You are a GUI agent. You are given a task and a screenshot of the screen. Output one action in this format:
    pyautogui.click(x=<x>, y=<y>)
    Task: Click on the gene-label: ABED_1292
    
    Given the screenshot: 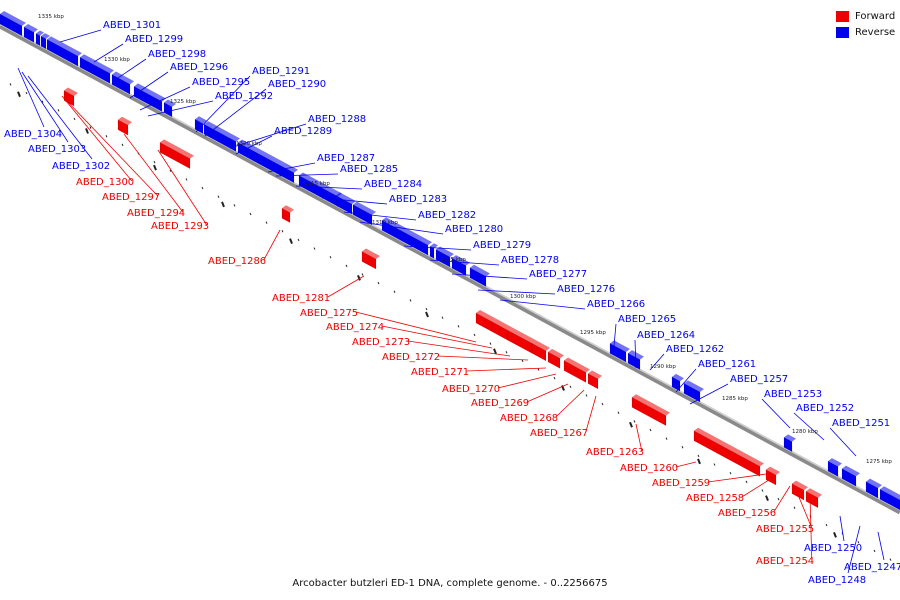 What is the action you would take?
    pyautogui.click(x=244, y=96)
    